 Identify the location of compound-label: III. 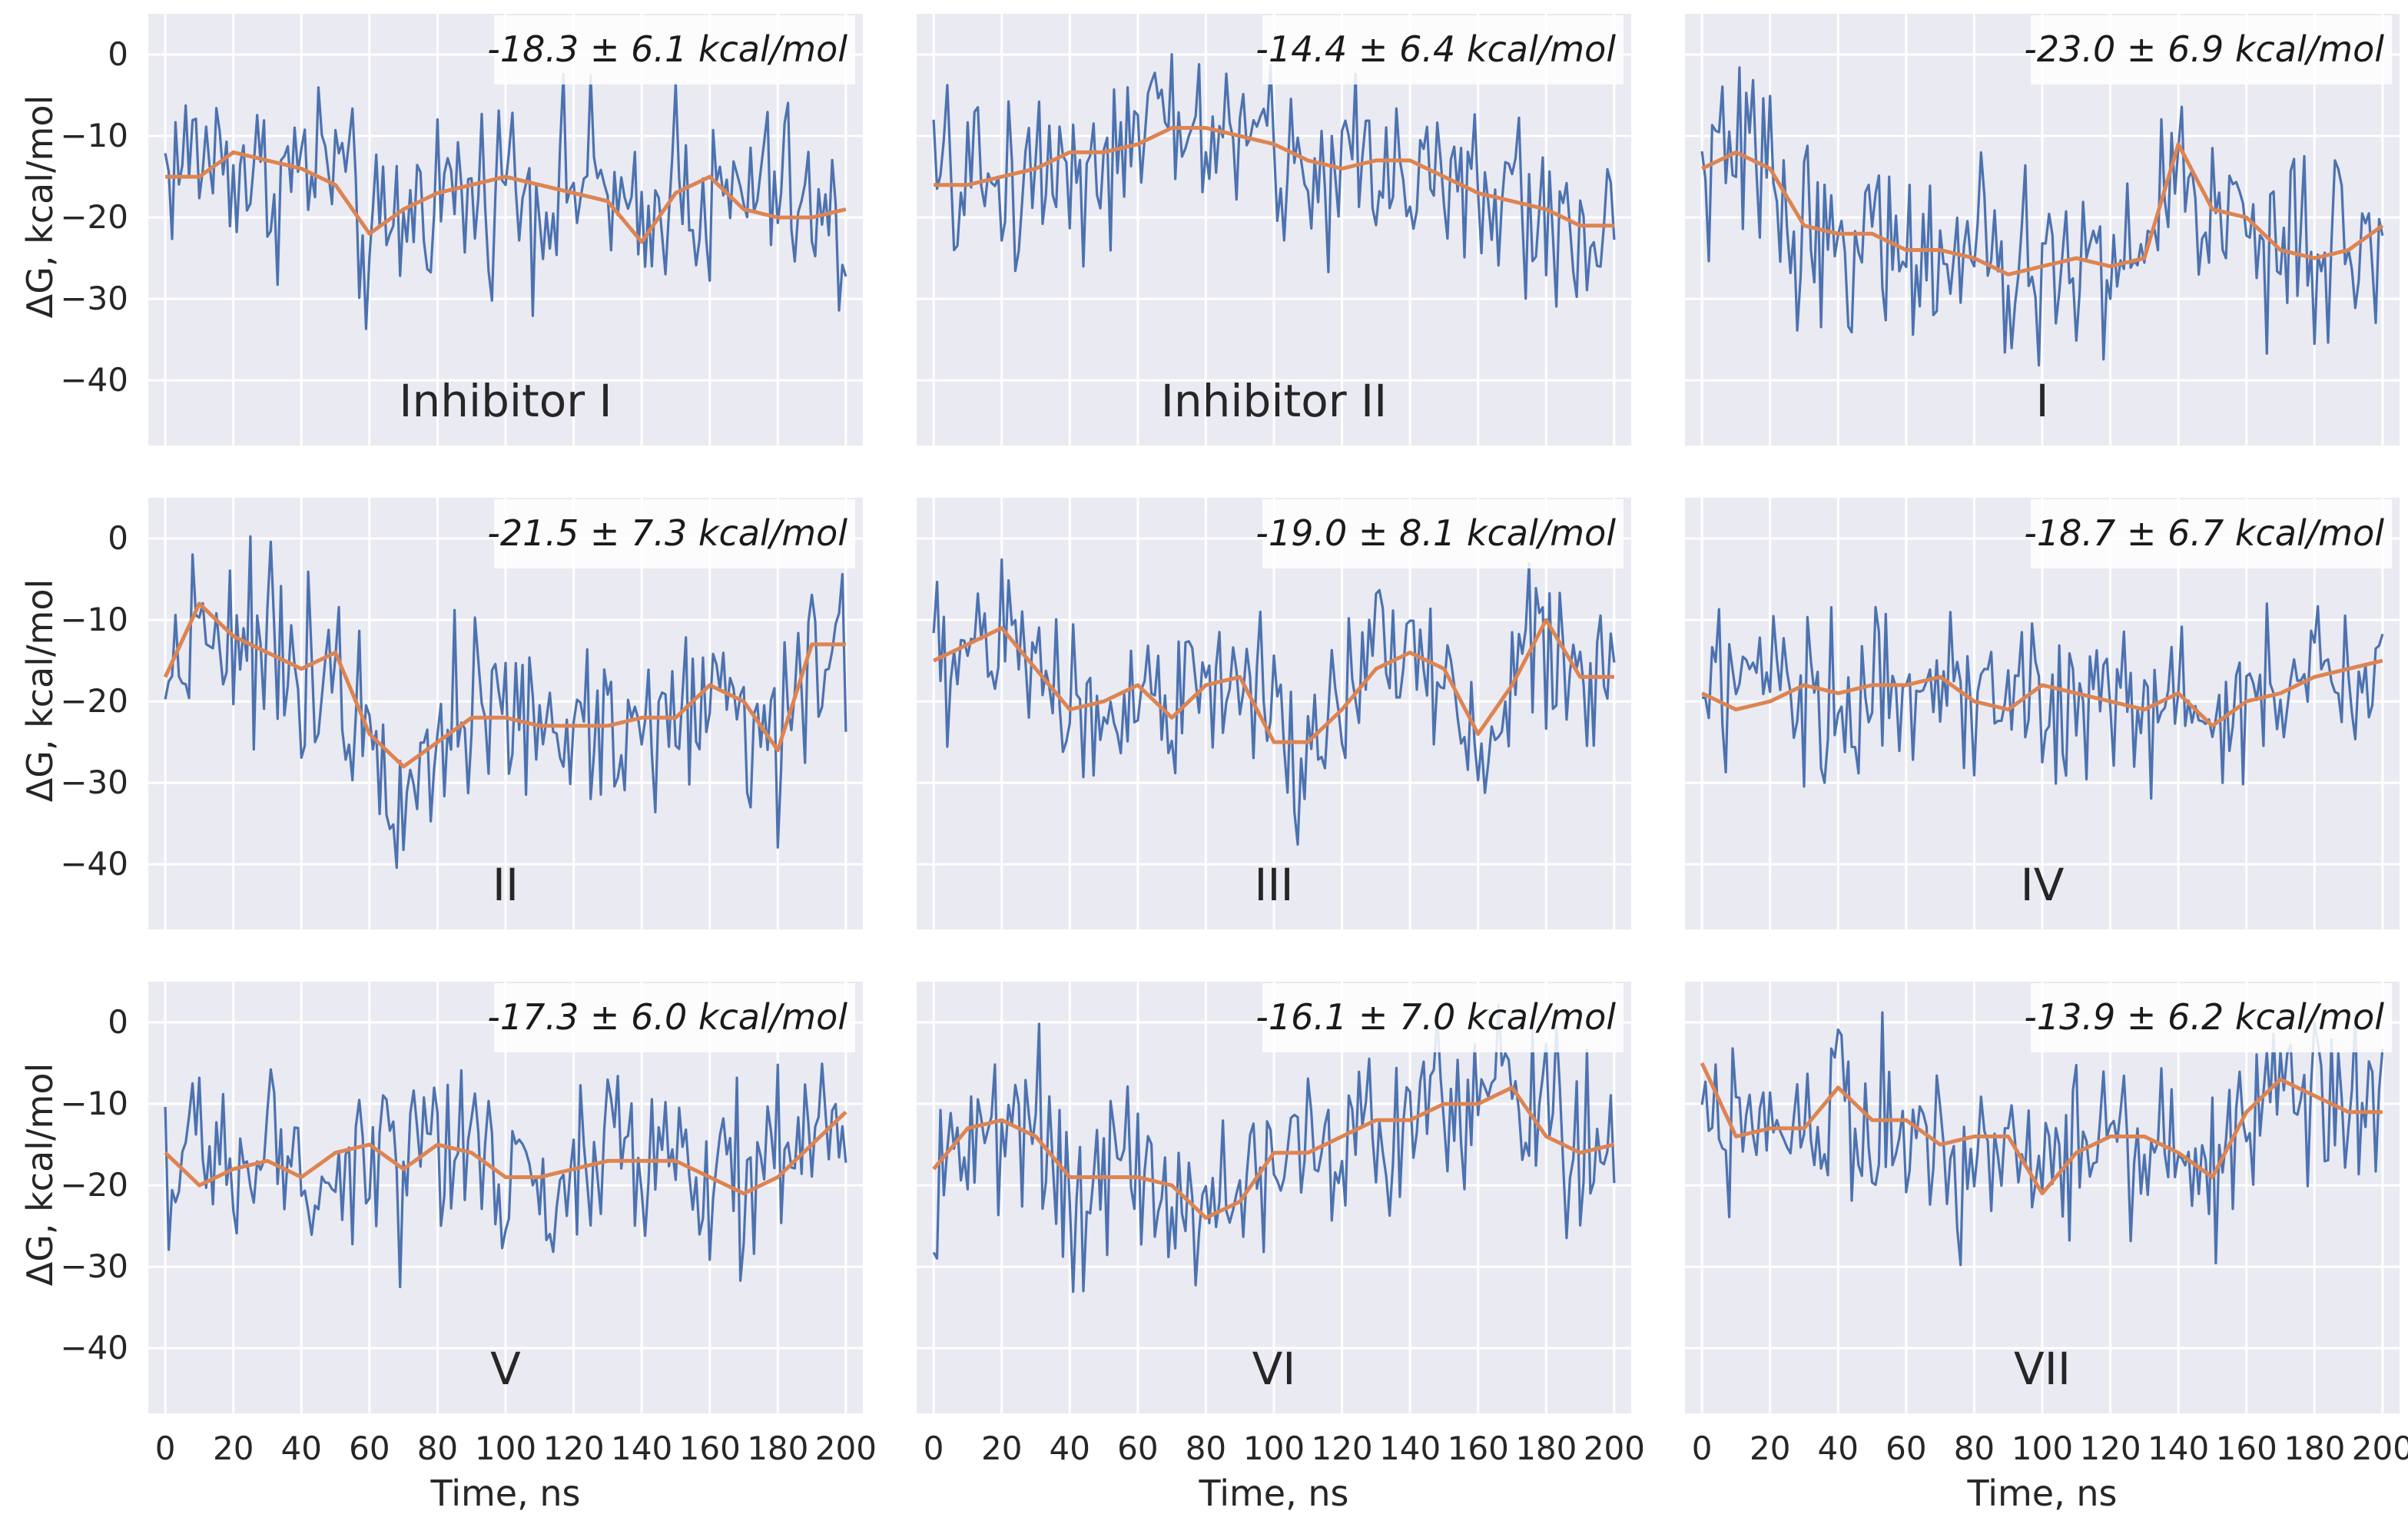
(1274, 885).